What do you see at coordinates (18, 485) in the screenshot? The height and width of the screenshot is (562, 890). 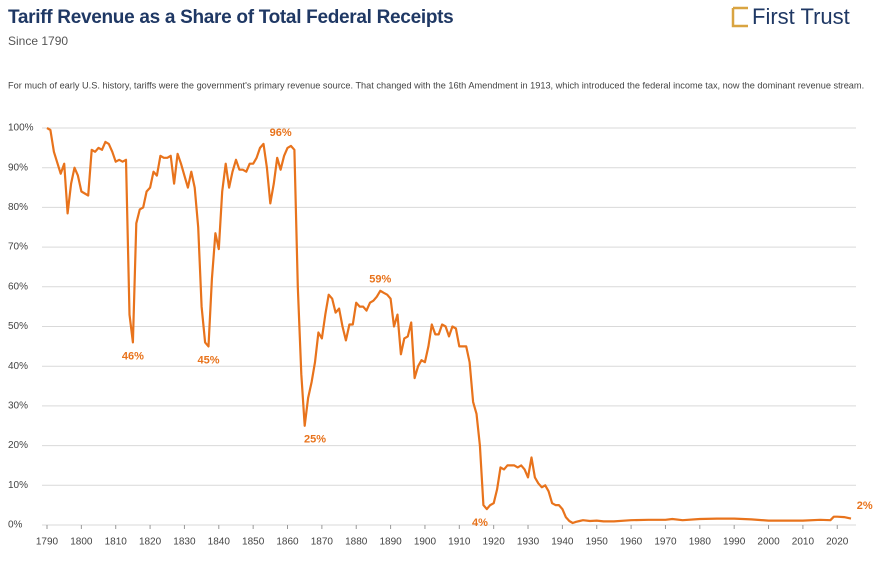 I see `y-tick-label: 10%` at bounding box center [18, 485].